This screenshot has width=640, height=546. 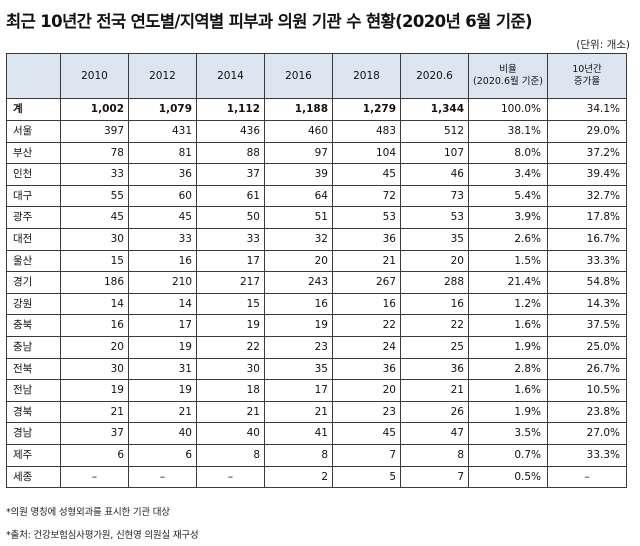 What do you see at coordinates (33, 477) in the screenshot?
I see `region-cell: 세종` at bounding box center [33, 477].